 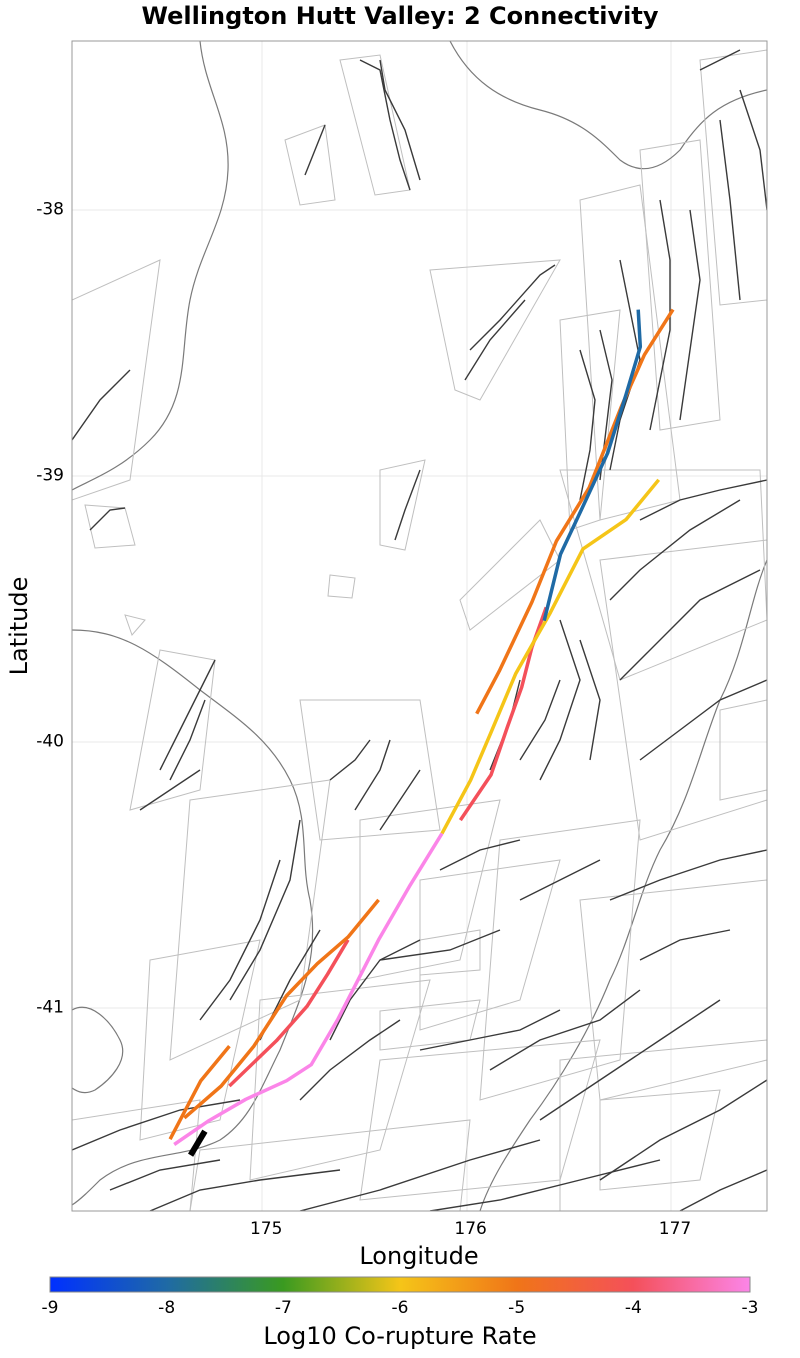 What do you see at coordinates (50, 609) in the screenshot?
I see `y-axis-ticks: -38 -39 -40 -41` at bounding box center [50, 609].